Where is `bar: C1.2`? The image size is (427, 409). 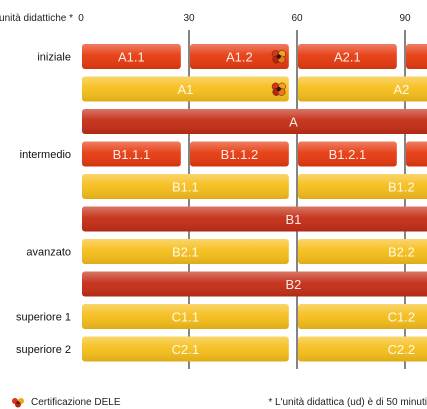
bar: C1.2 is located at coordinates (362, 316).